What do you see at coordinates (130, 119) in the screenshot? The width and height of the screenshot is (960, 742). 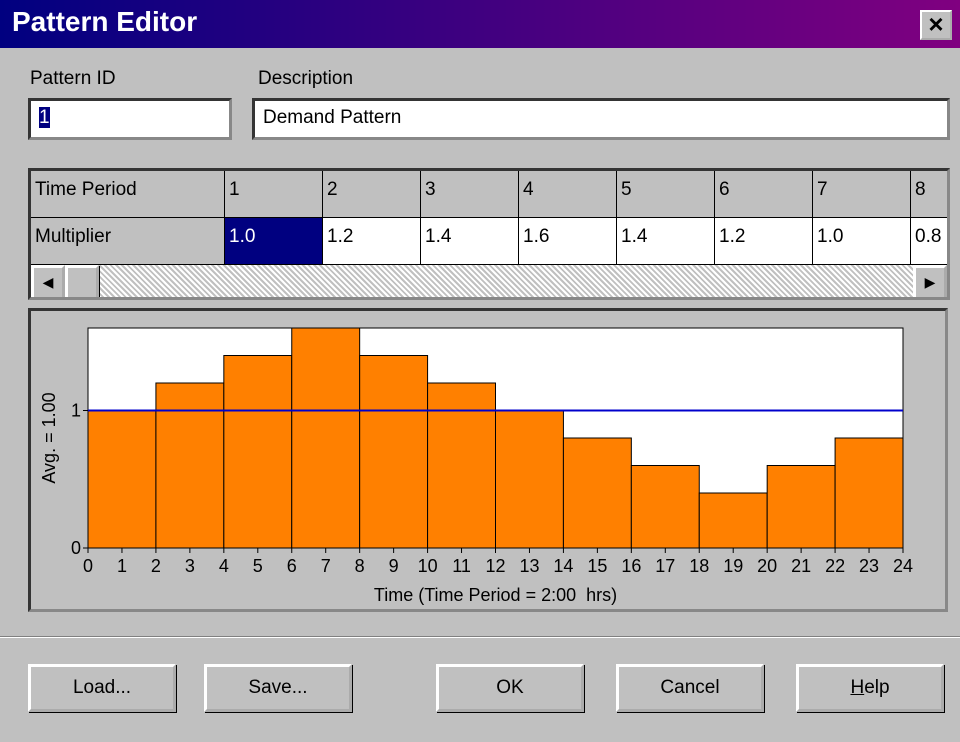 I see `pattern-id-input: 1` at bounding box center [130, 119].